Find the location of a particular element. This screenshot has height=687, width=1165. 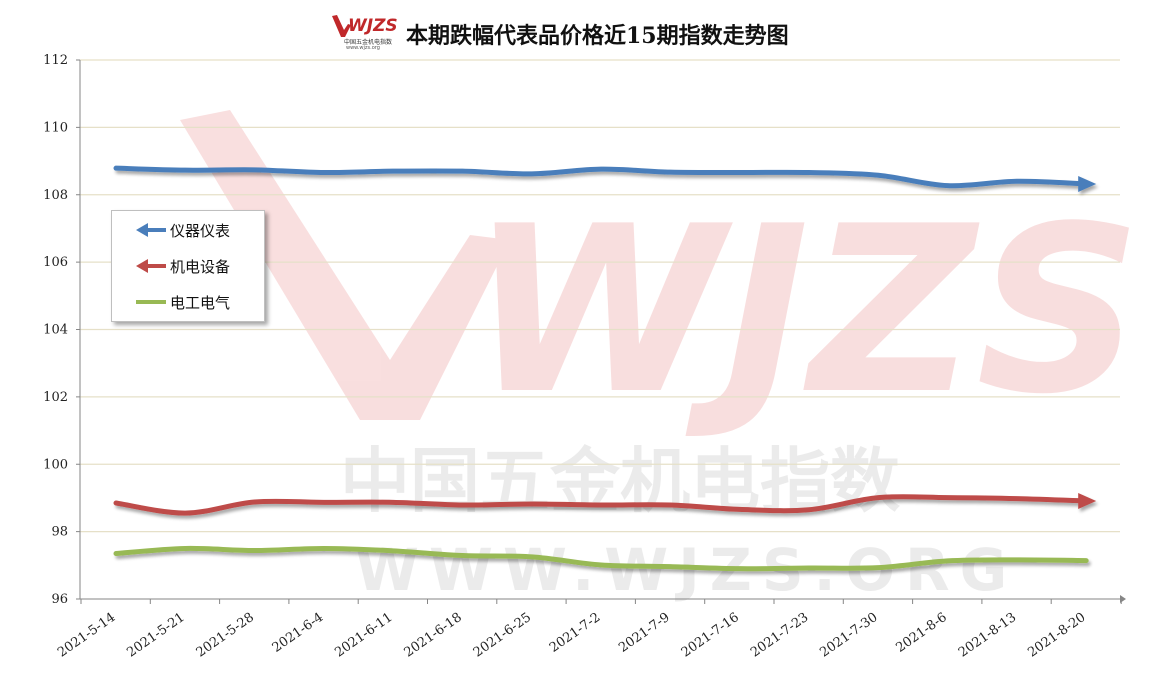

y-tick-label: 104 is located at coordinates (55, 330).